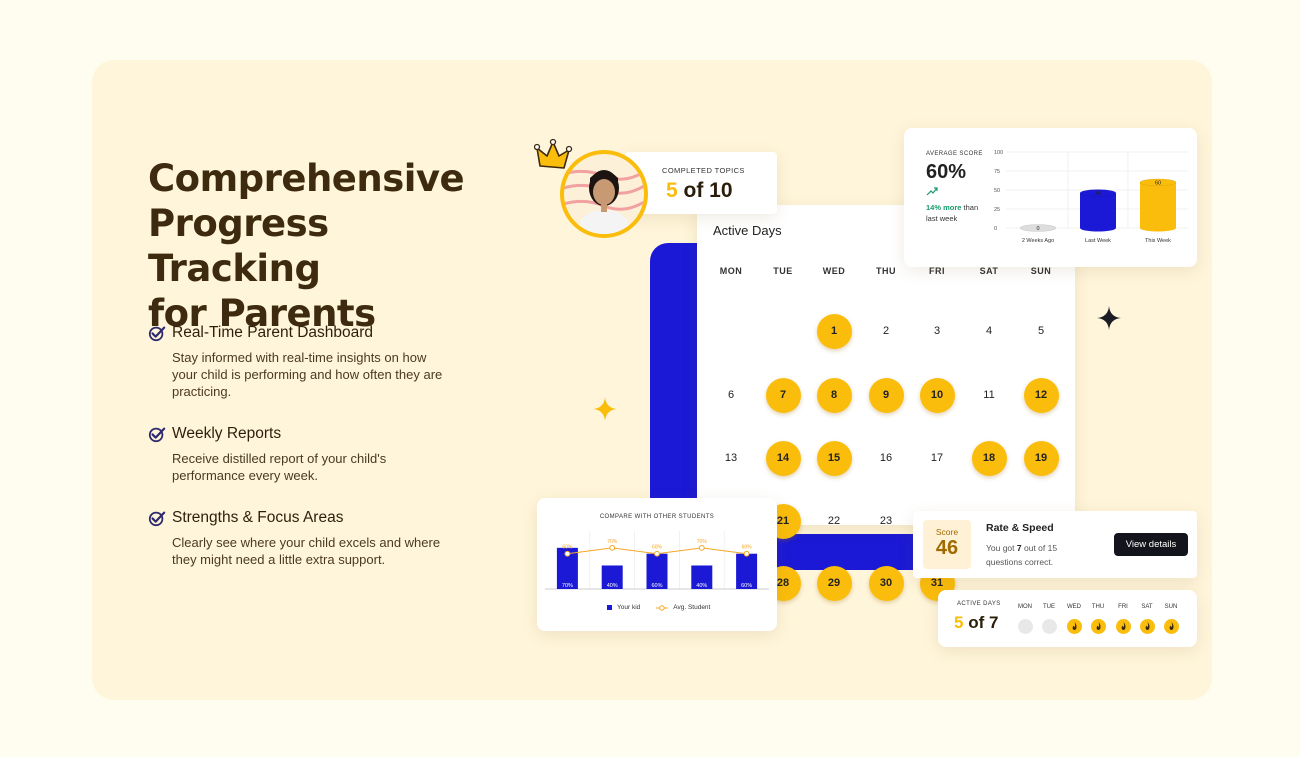 The image size is (1300, 757). What do you see at coordinates (1158, 241) in the screenshot?
I see `x-category-label: This Week` at bounding box center [1158, 241].